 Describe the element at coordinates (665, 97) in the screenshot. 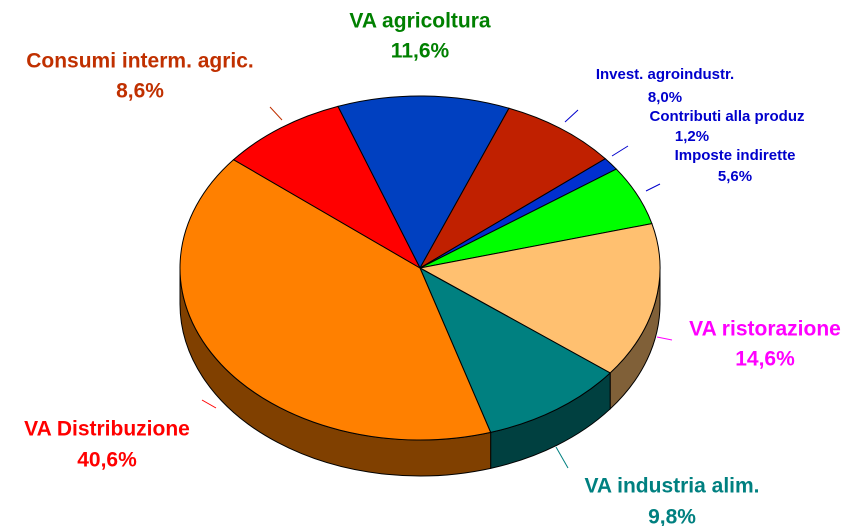

I see `slice-value: 8,0%` at that location.